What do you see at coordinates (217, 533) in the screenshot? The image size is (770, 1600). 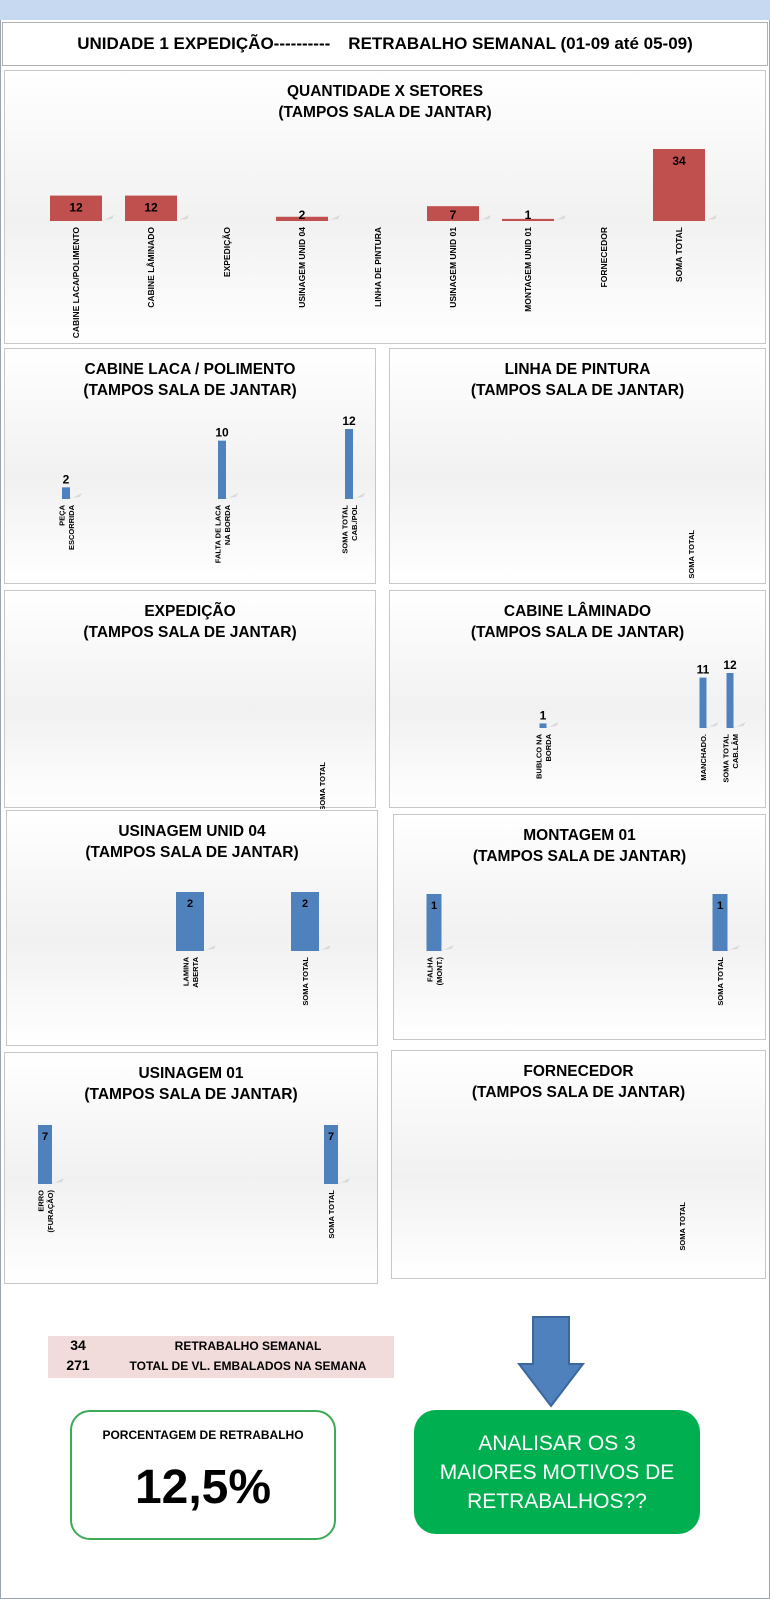 I see `category-label: FALTA DE LACA` at bounding box center [217, 533].